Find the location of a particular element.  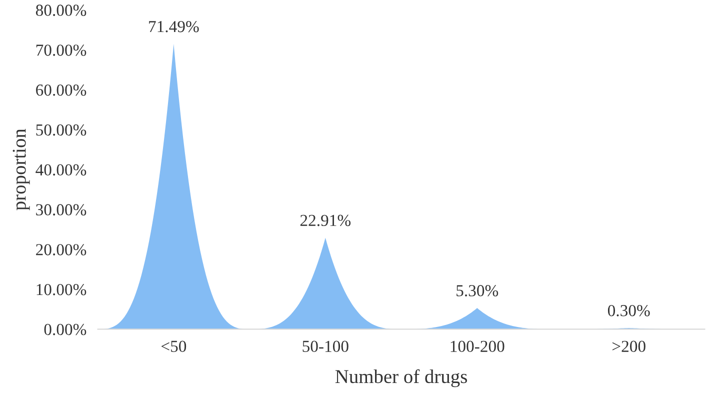

data-label: 71.49% is located at coordinates (174, 26).